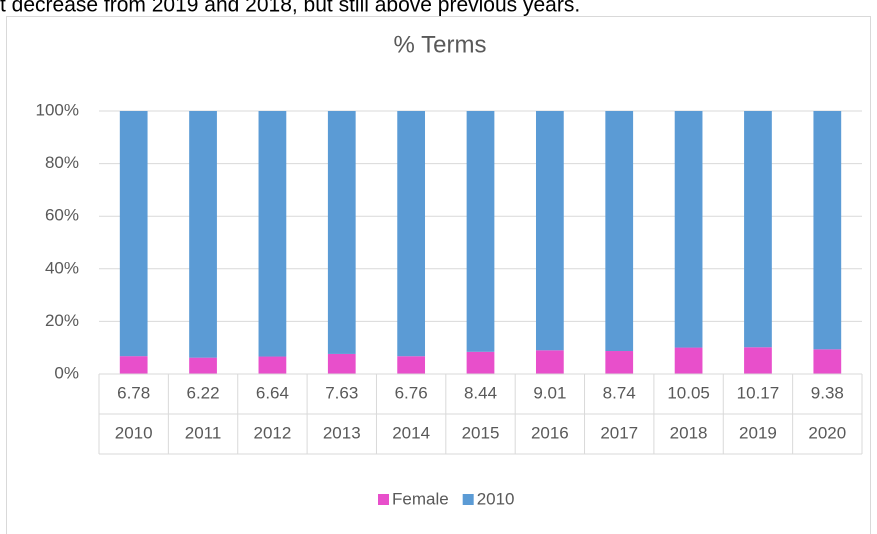 The image size is (877, 534). I want to click on data-table-value: 6.22, so click(202, 392).